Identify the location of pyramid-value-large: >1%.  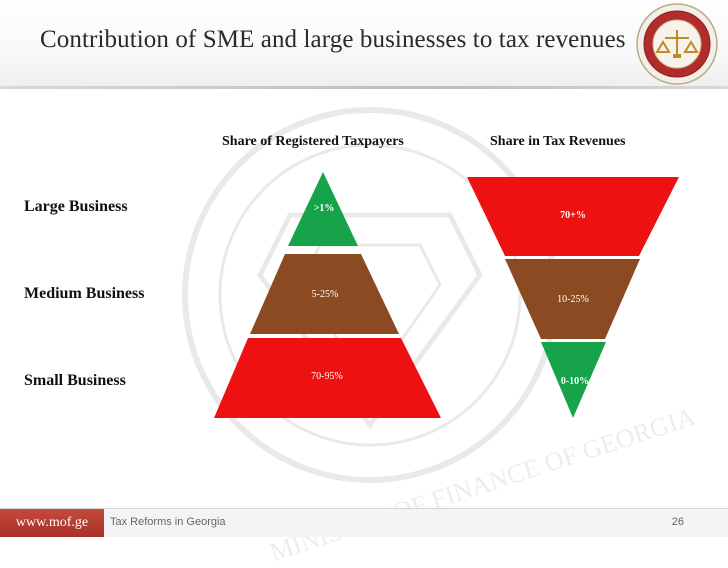
(324, 208).